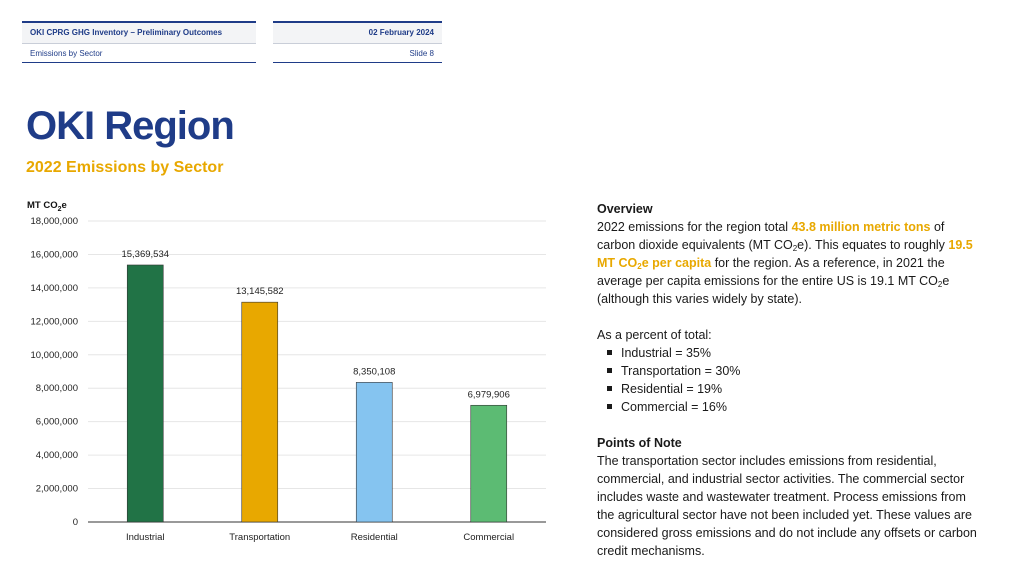  What do you see at coordinates (357, 33) in the screenshot?
I see `header-date-row: 02 February 2024` at bounding box center [357, 33].